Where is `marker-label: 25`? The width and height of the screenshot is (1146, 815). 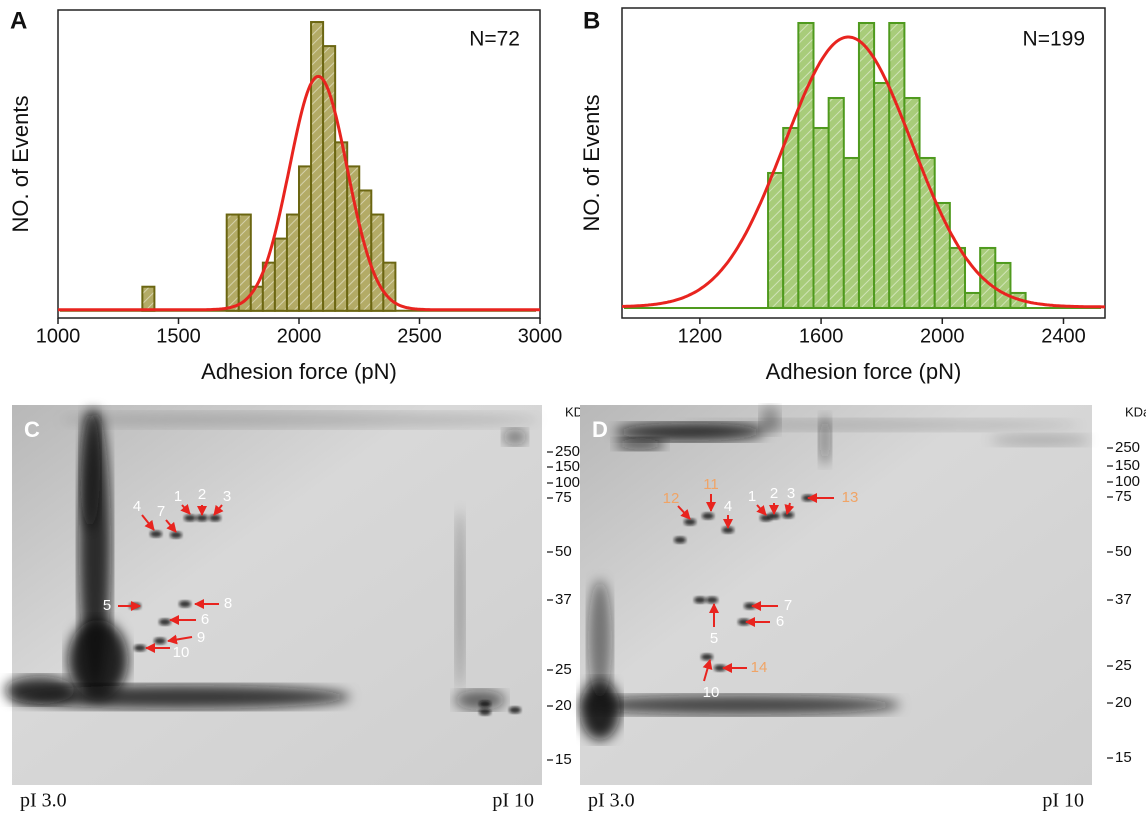
marker-label: 25 is located at coordinates (563, 669).